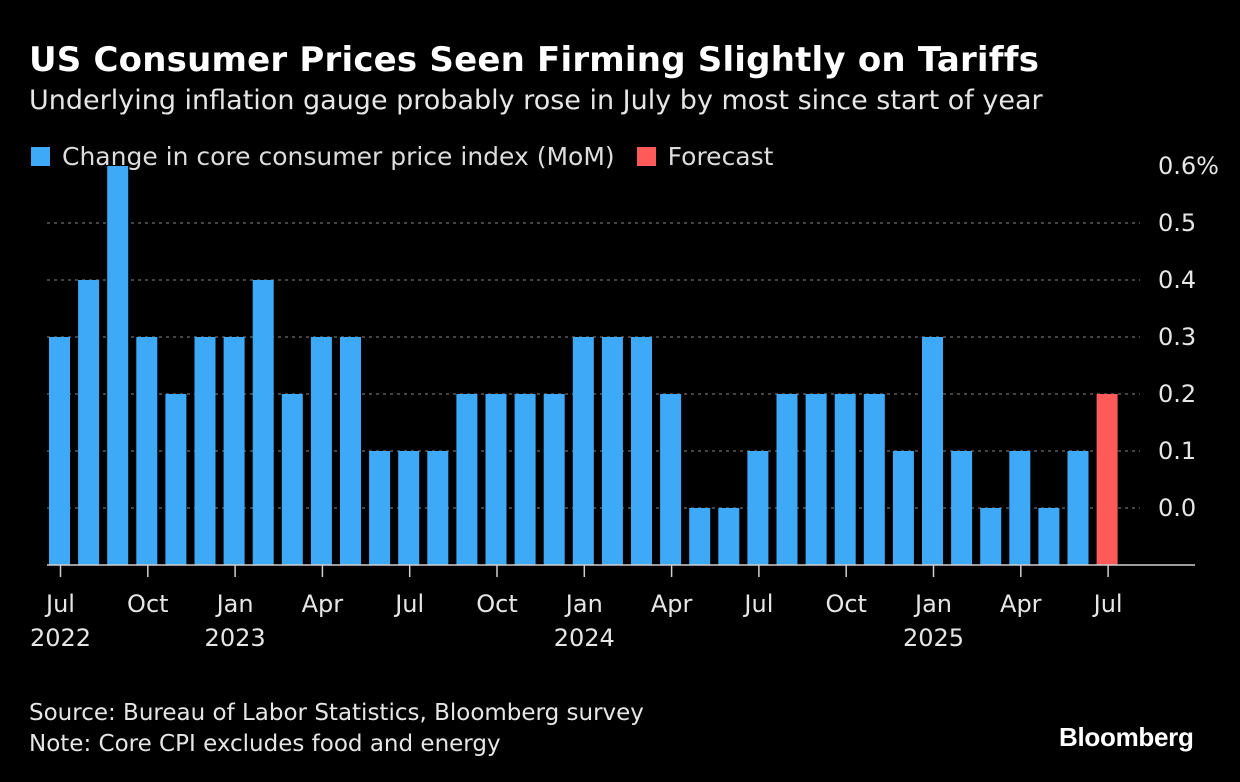  I want to click on legend-label-forecast: Forecast, so click(720, 156).